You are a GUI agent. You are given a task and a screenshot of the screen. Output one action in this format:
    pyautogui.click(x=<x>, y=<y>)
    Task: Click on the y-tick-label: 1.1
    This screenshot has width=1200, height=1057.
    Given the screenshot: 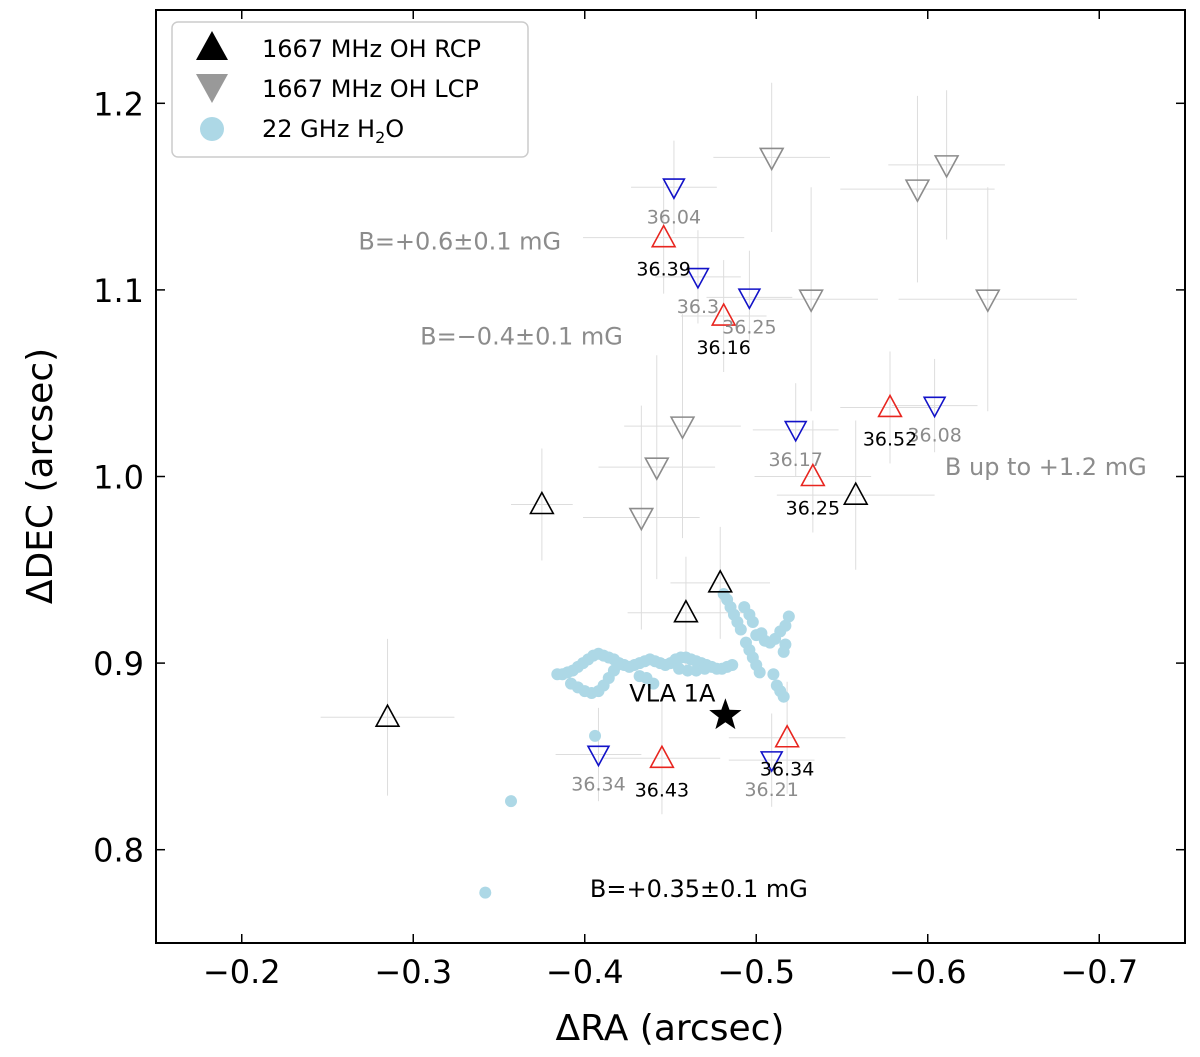 What is the action you would take?
    pyautogui.click(x=118, y=291)
    